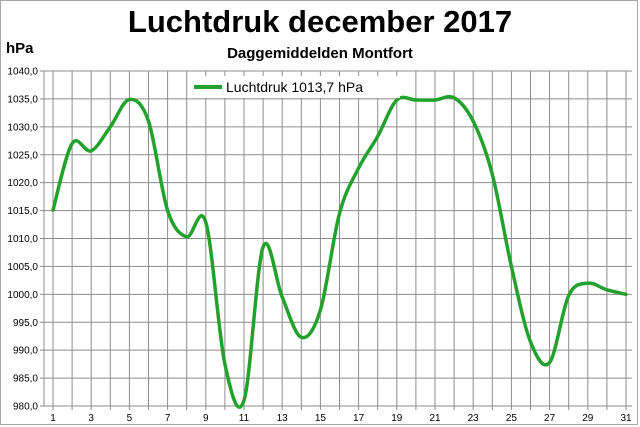  What do you see at coordinates (168, 418) in the screenshot?
I see `x-tick-label: 7` at bounding box center [168, 418].